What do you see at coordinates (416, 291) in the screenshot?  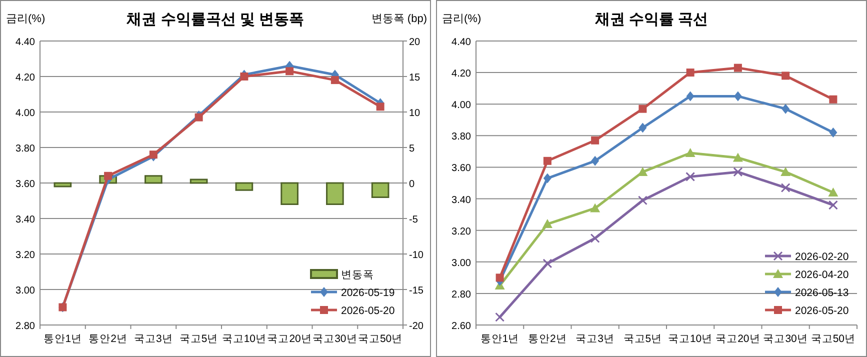 I see `y2-tick-label: -15` at bounding box center [416, 291].